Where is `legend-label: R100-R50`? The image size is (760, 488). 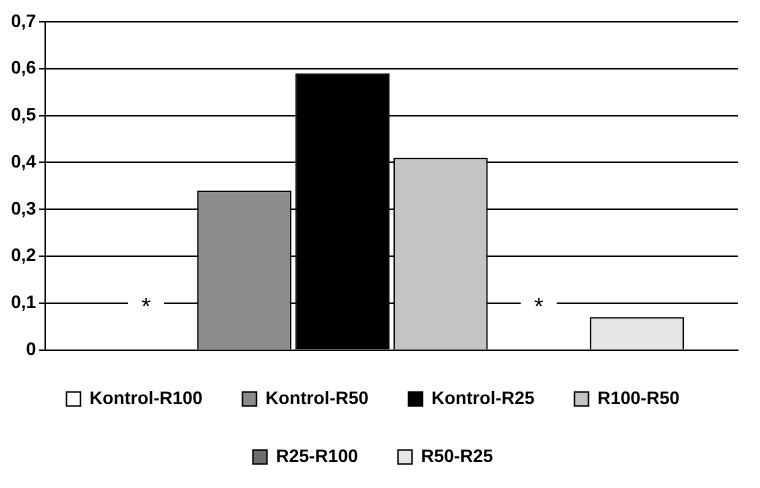 legend-label: R100-R50 is located at coordinates (638, 398).